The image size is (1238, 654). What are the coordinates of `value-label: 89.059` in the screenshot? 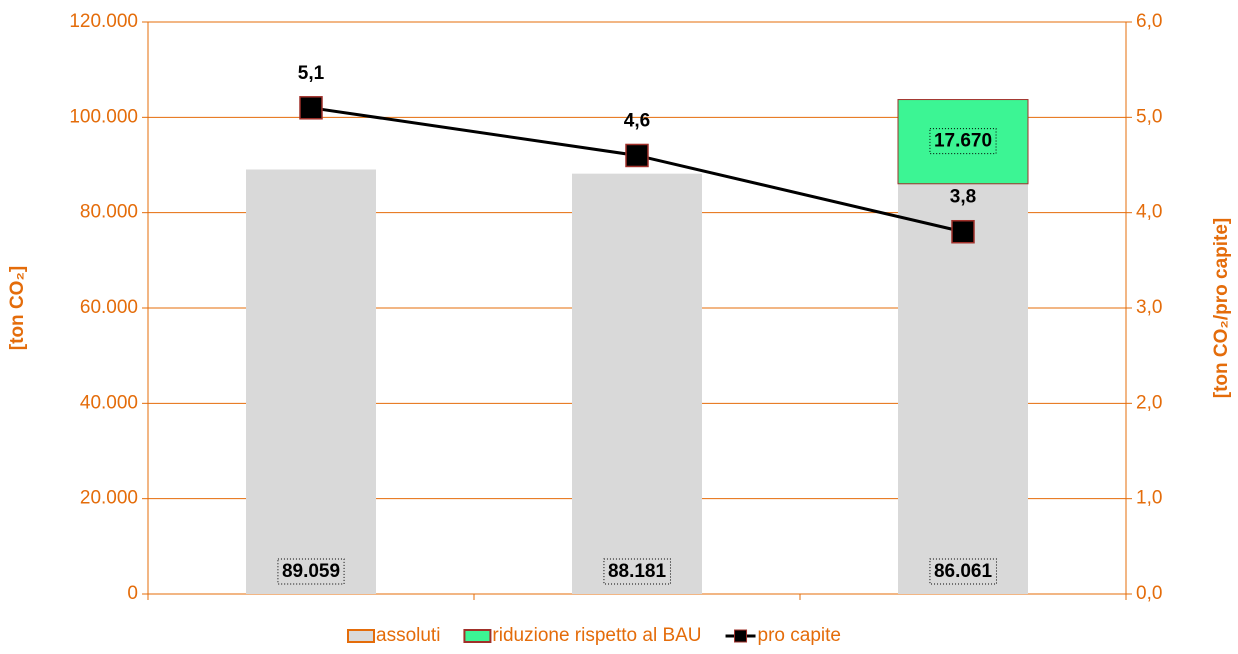 It's located at (311, 571).